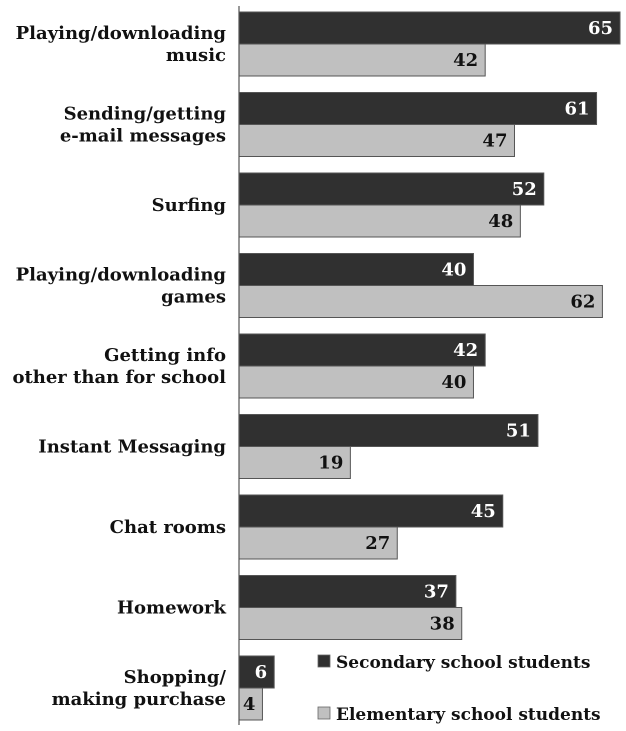 This screenshot has height=731, width=626. I want to click on elementary-value-label-1: 47, so click(494, 141).